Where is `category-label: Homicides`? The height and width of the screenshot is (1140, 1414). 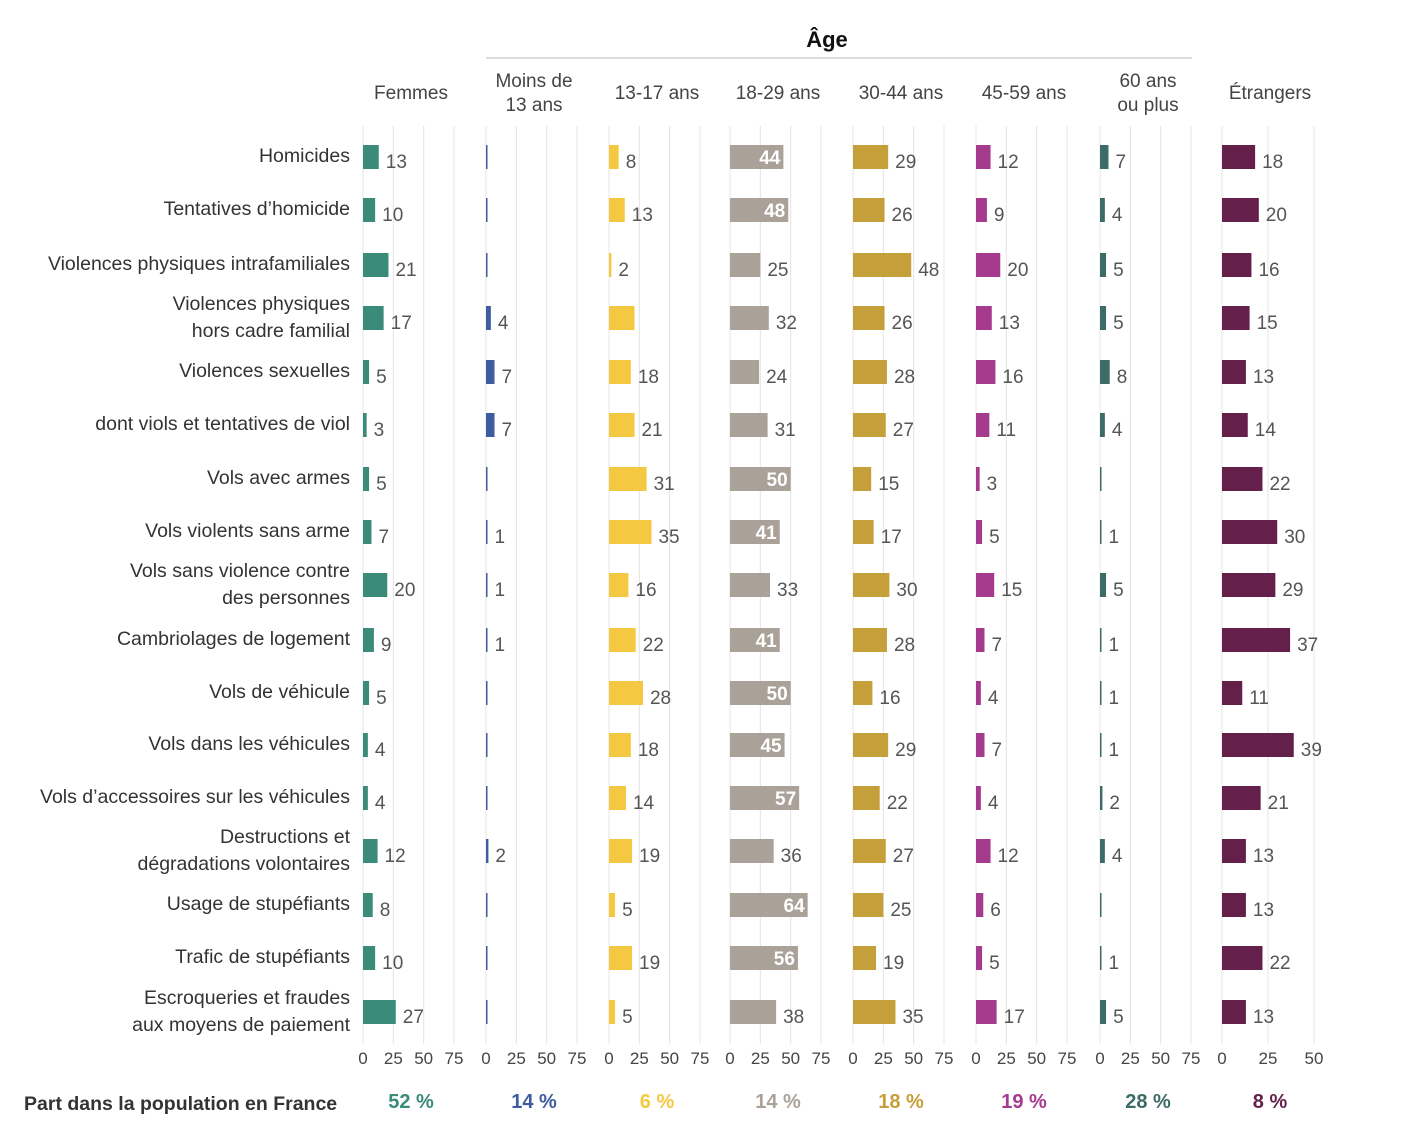 category-label: Homicides is located at coordinates (304, 156).